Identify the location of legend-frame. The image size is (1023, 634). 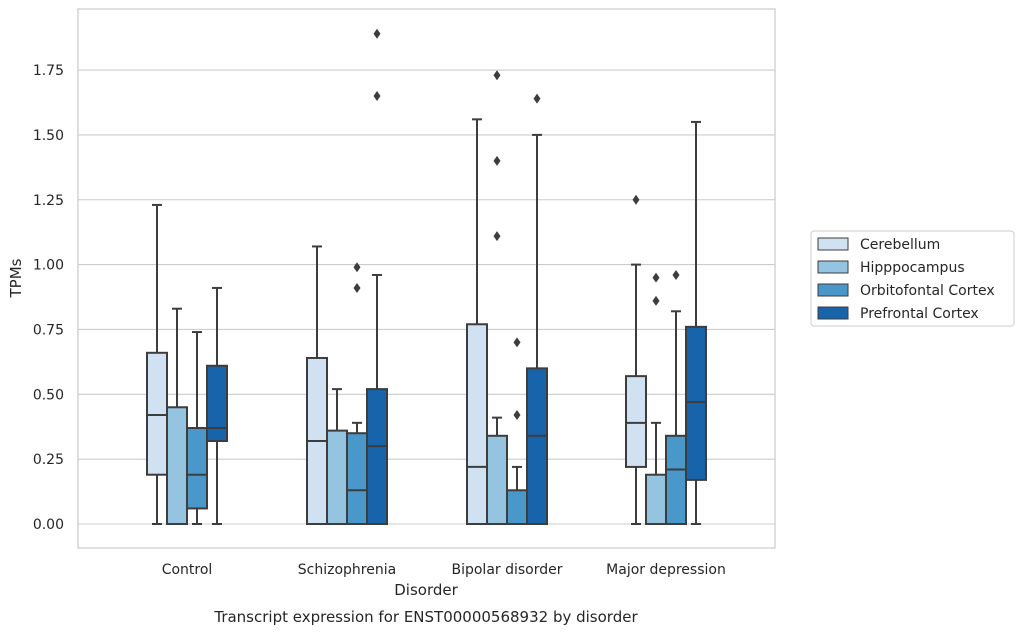
(912, 278).